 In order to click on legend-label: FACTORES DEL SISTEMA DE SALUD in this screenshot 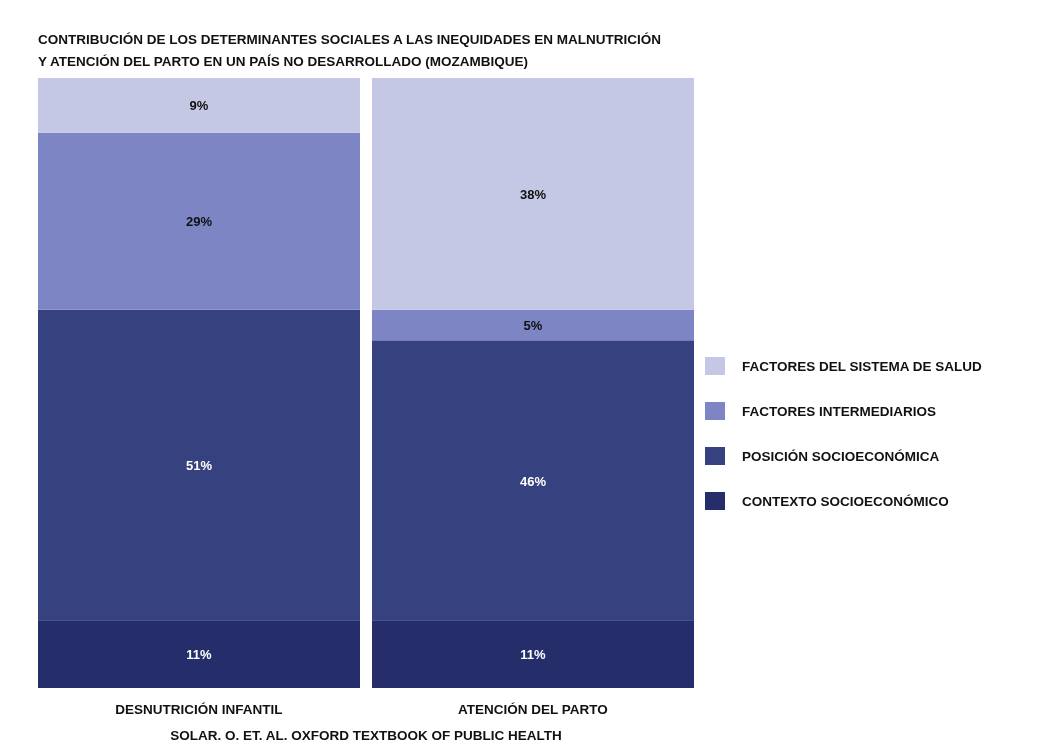, I will do `click(862, 366)`.